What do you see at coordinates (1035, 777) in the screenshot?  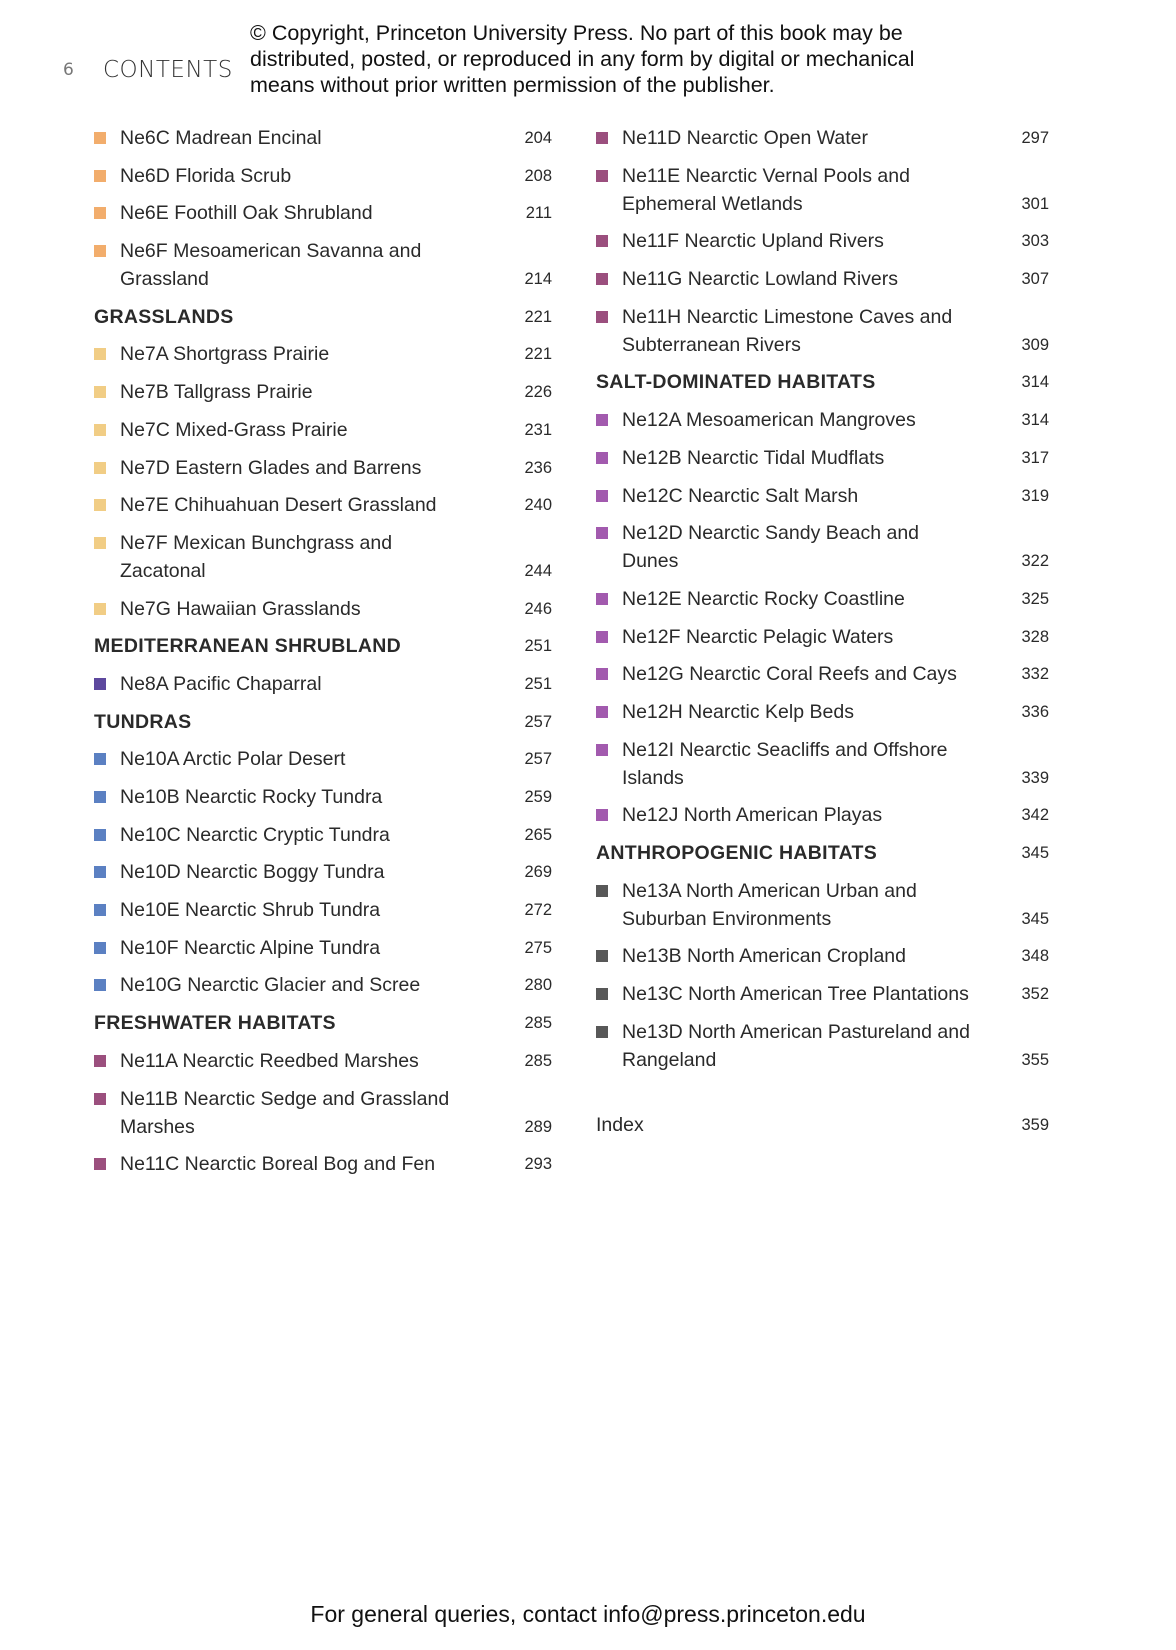 I see `toc-page-number: 339` at bounding box center [1035, 777].